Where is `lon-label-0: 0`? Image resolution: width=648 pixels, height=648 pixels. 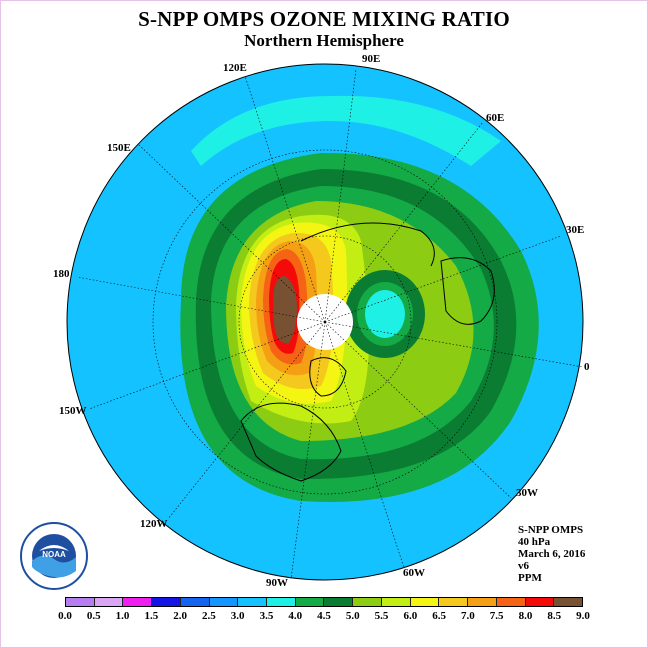
lon-label-0: 0 is located at coordinates (587, 367).